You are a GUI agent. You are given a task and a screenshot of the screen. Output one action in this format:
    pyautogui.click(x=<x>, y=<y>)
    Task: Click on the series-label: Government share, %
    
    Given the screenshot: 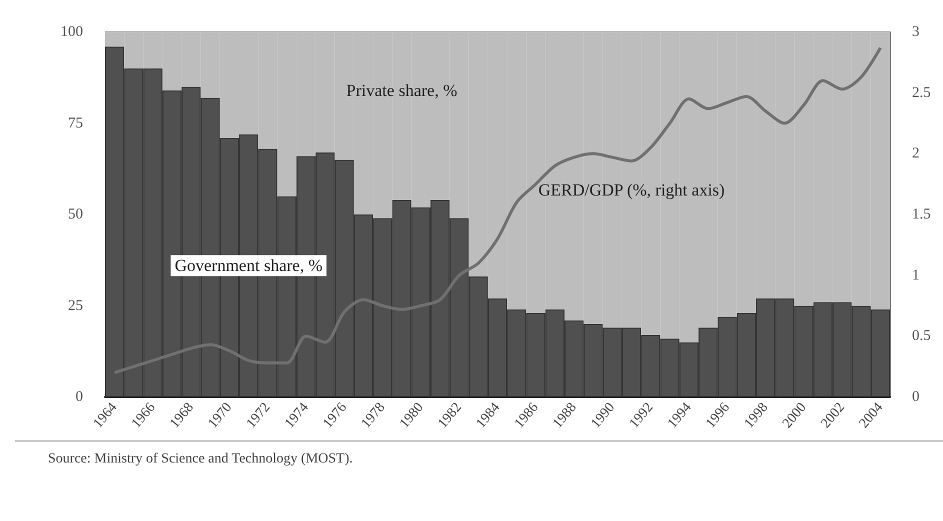 What is the action you would take?
    pyautogui.click(x=248, y=266)
    